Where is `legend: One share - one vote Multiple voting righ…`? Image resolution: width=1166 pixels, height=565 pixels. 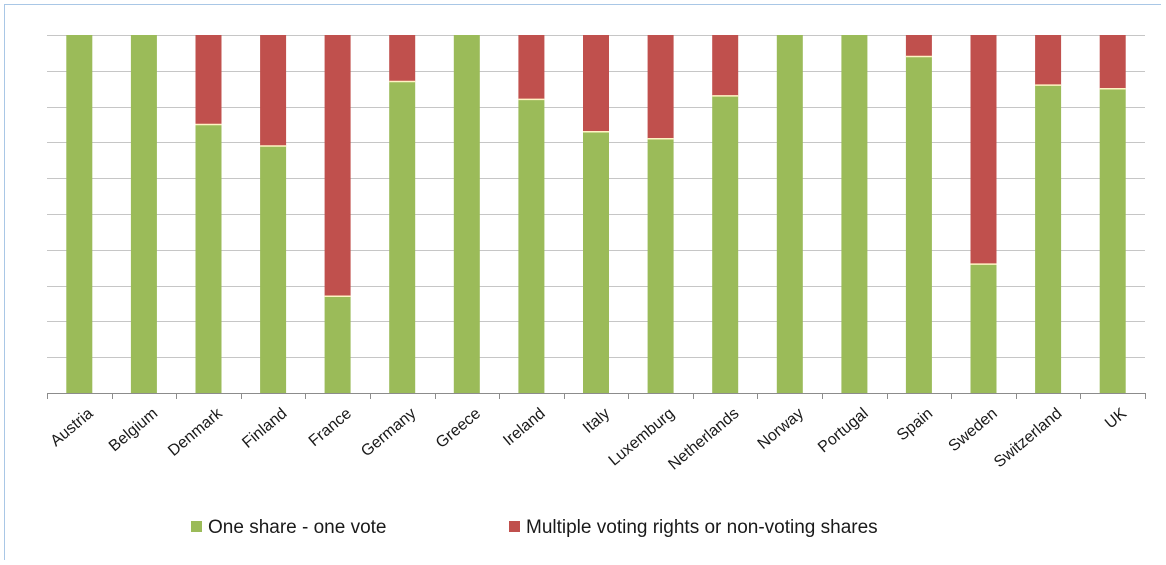 legend: One share - one vote Multiple voting righ… is located at coordinates (534, 527).